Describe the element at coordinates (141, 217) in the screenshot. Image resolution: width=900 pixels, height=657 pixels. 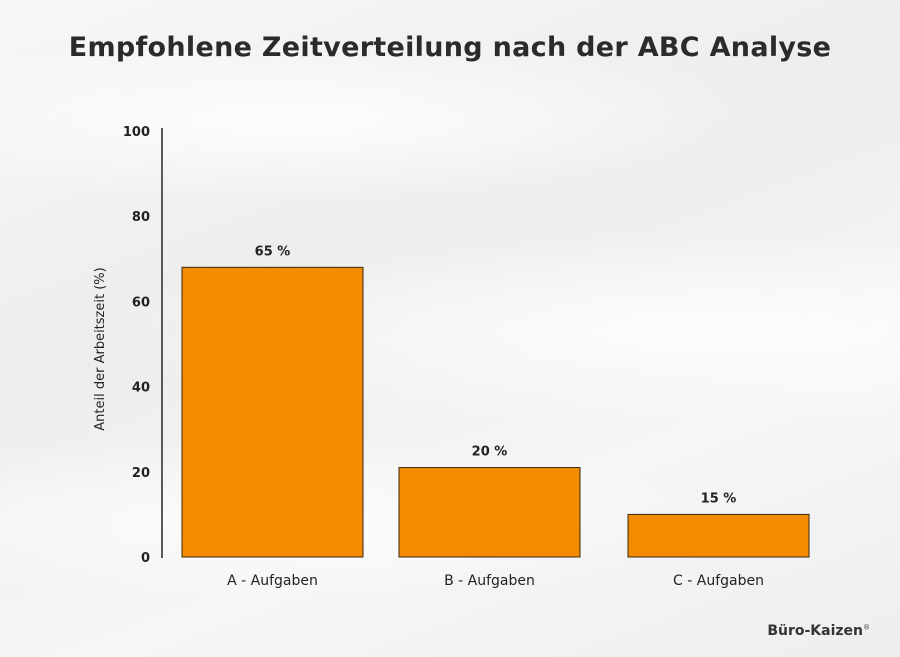
I see `y-tick-label: 80` at that location.